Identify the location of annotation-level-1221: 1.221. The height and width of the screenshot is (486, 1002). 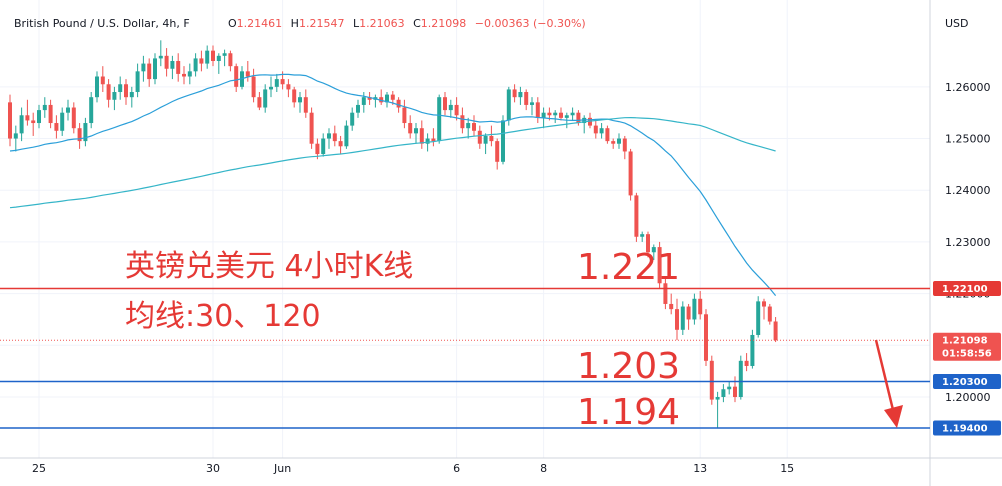
(628, 267).